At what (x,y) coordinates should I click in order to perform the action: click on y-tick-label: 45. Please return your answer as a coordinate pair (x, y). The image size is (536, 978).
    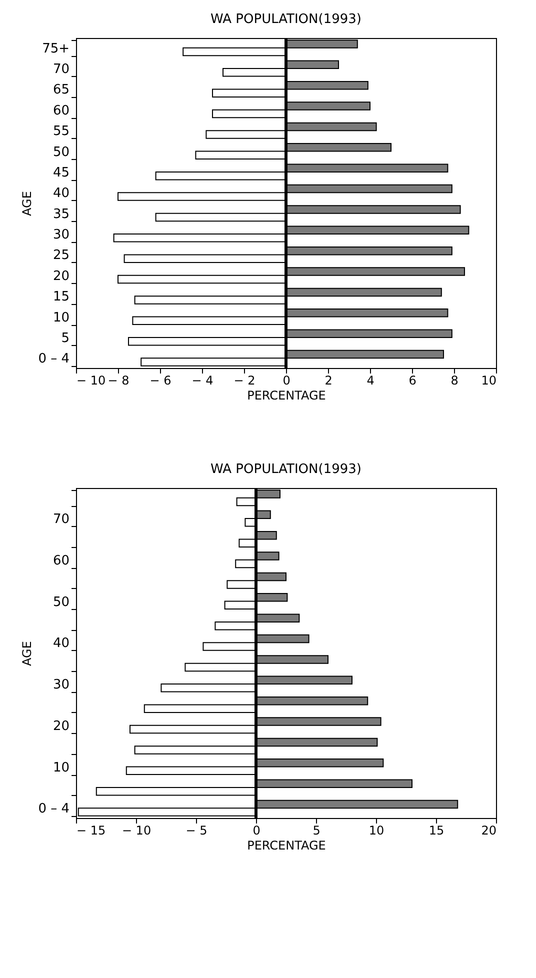
    Looking at the image, I should click on (61, 172).